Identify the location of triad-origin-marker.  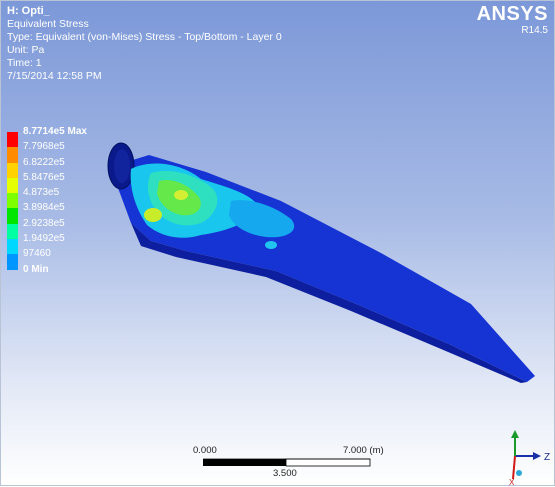
(519, 473).